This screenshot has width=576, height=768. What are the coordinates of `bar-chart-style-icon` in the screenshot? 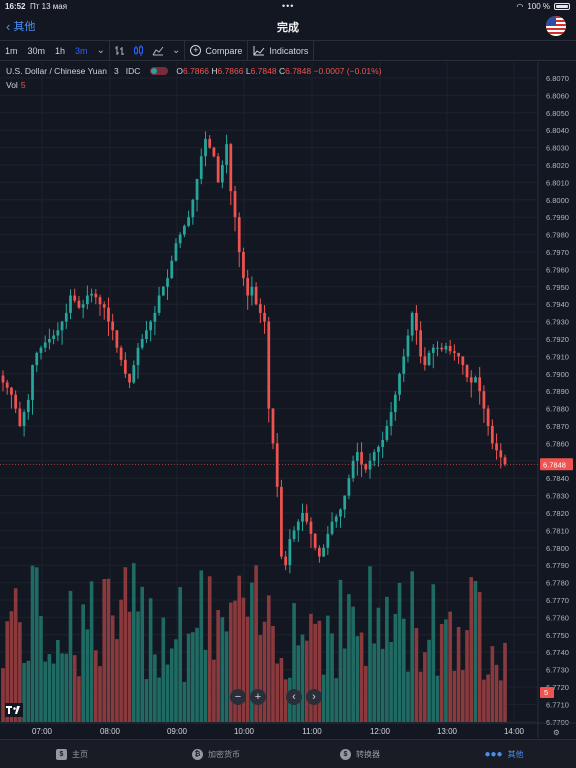 It's located at (119, 50).